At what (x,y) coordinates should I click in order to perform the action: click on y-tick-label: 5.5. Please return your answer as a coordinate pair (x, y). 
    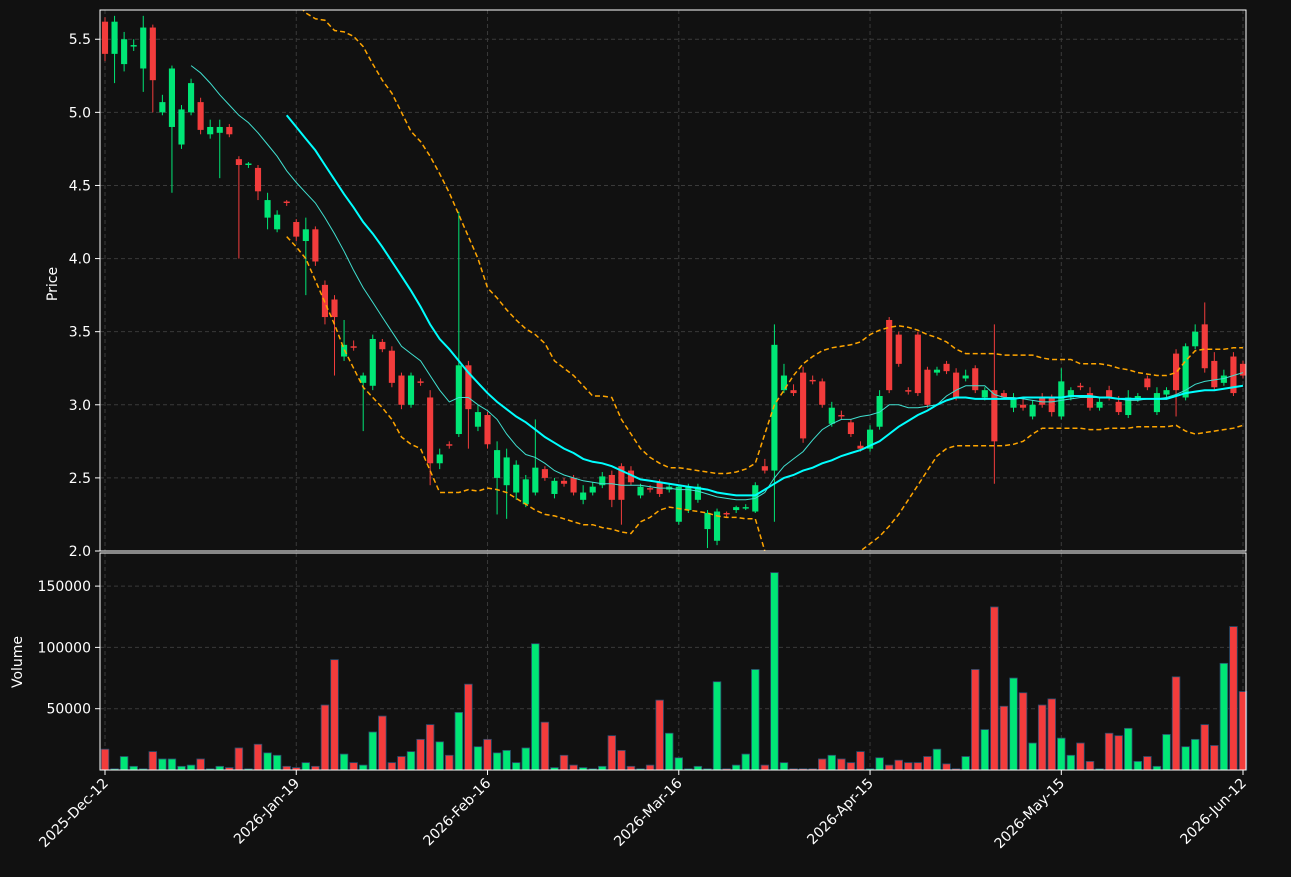
    Looking at the image, I should click on (80, 40).